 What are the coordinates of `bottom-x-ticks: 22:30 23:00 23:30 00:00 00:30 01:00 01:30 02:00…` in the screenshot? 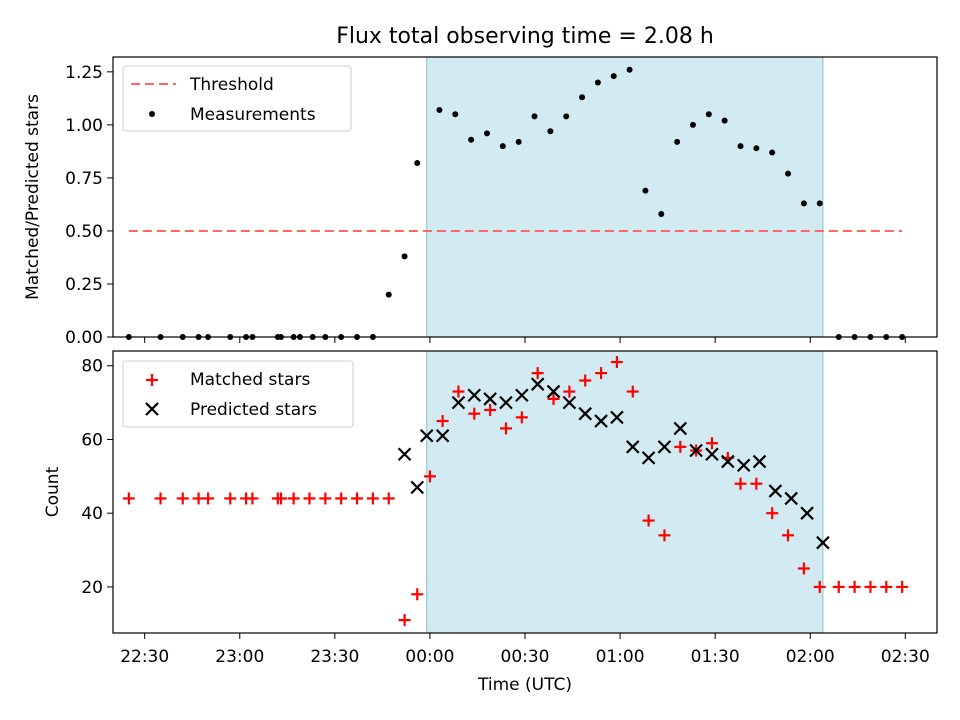 It's located at (525, 650).